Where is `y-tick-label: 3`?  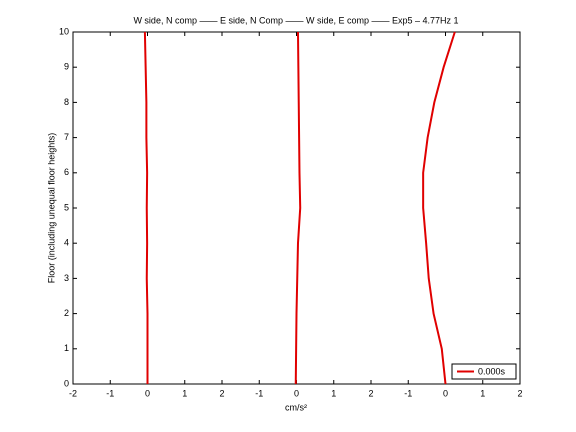 y-tick-label: 3 is located at coordinates (66, 278).